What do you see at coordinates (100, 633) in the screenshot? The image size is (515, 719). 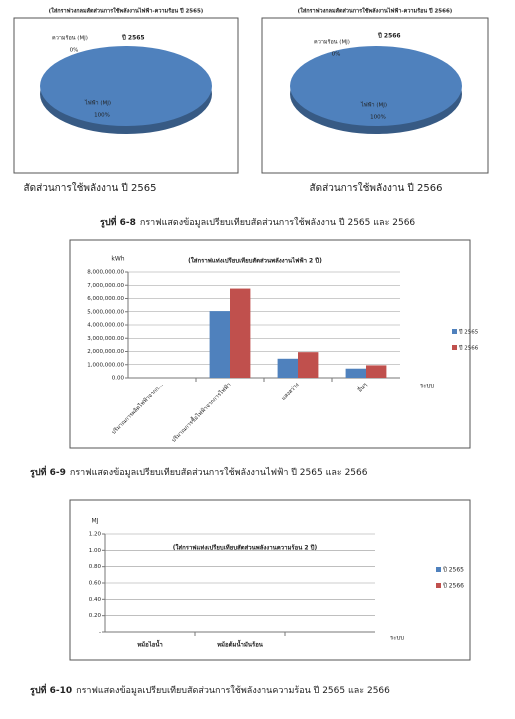 I see `y-tick-label: -` at bounding box center [100, 633].